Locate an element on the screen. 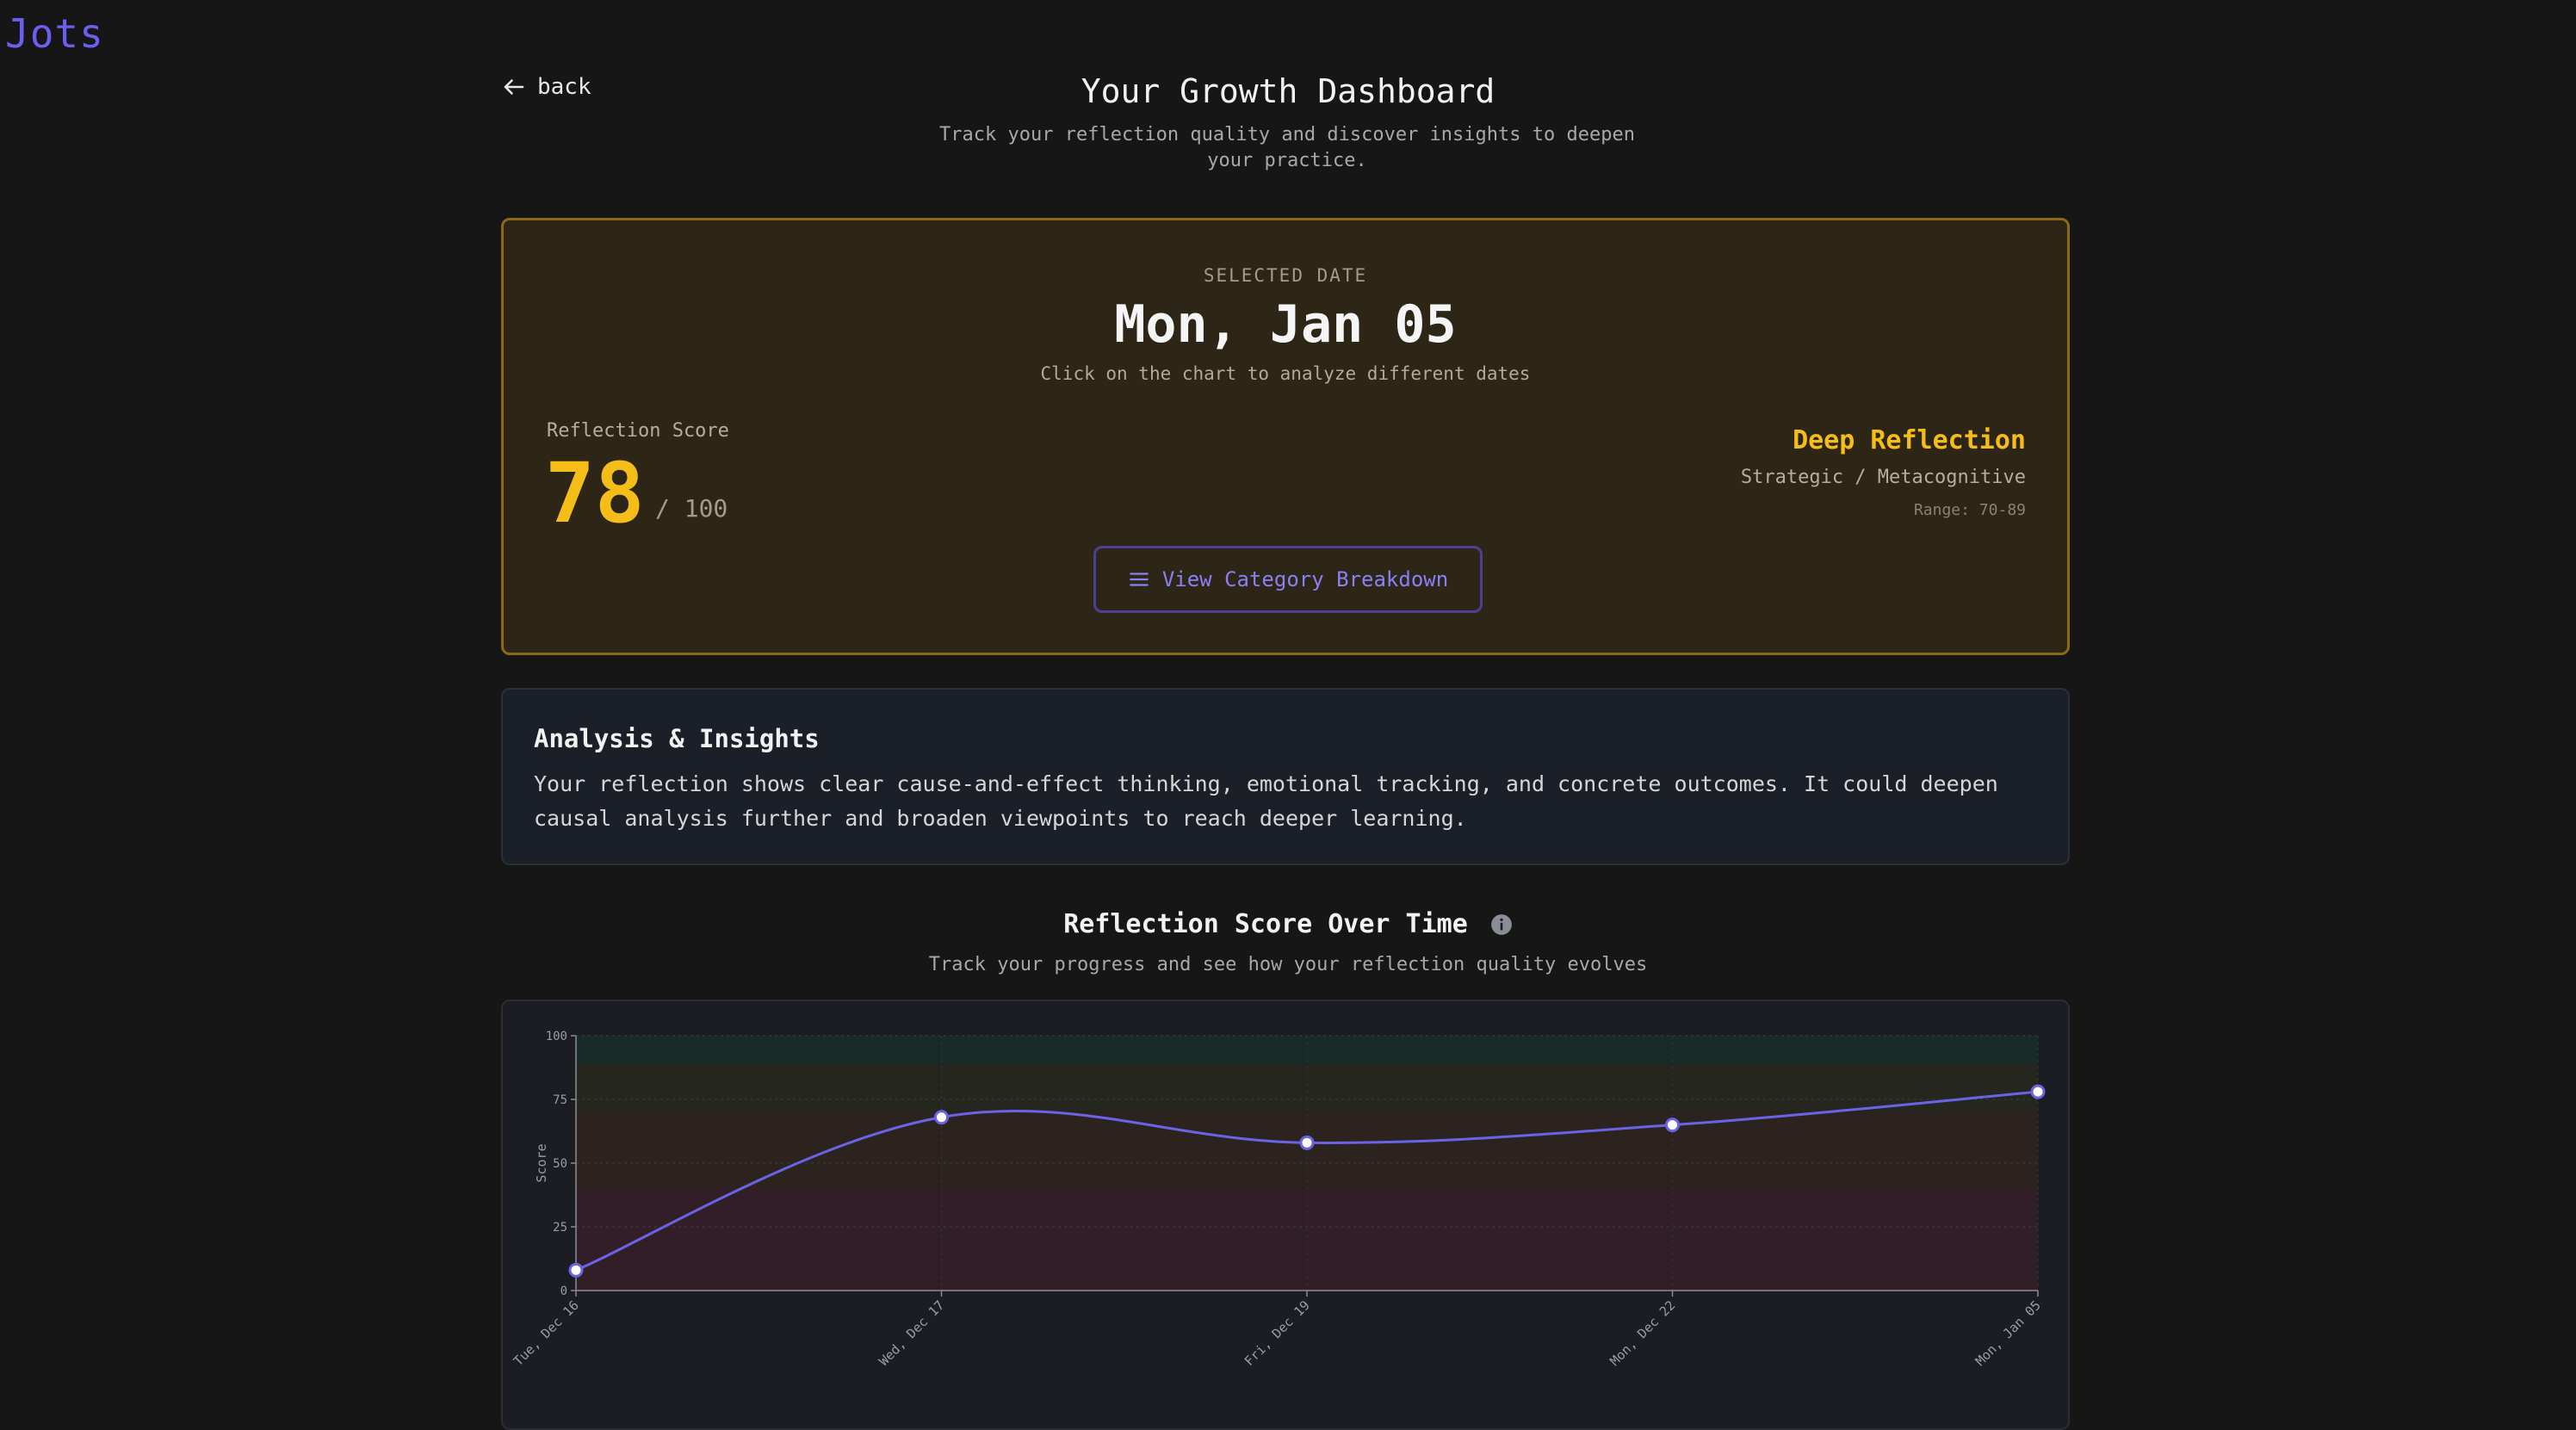 The width and height of the screenshot is (2576, 1430). chart-header: Reflection Score Over Time is located at coordinates (1288, 924).